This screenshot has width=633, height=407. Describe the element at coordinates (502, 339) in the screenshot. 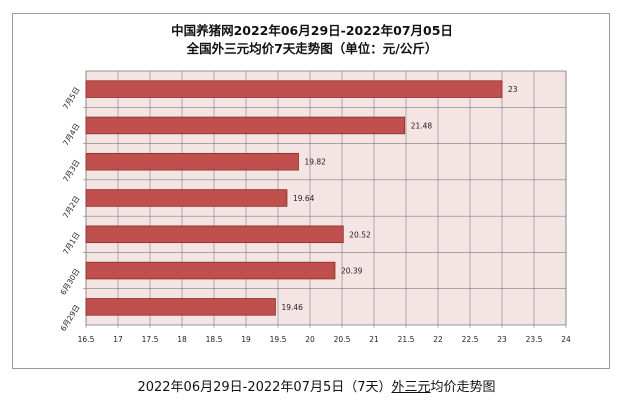

I see `x-tick-label: 23` at that location.